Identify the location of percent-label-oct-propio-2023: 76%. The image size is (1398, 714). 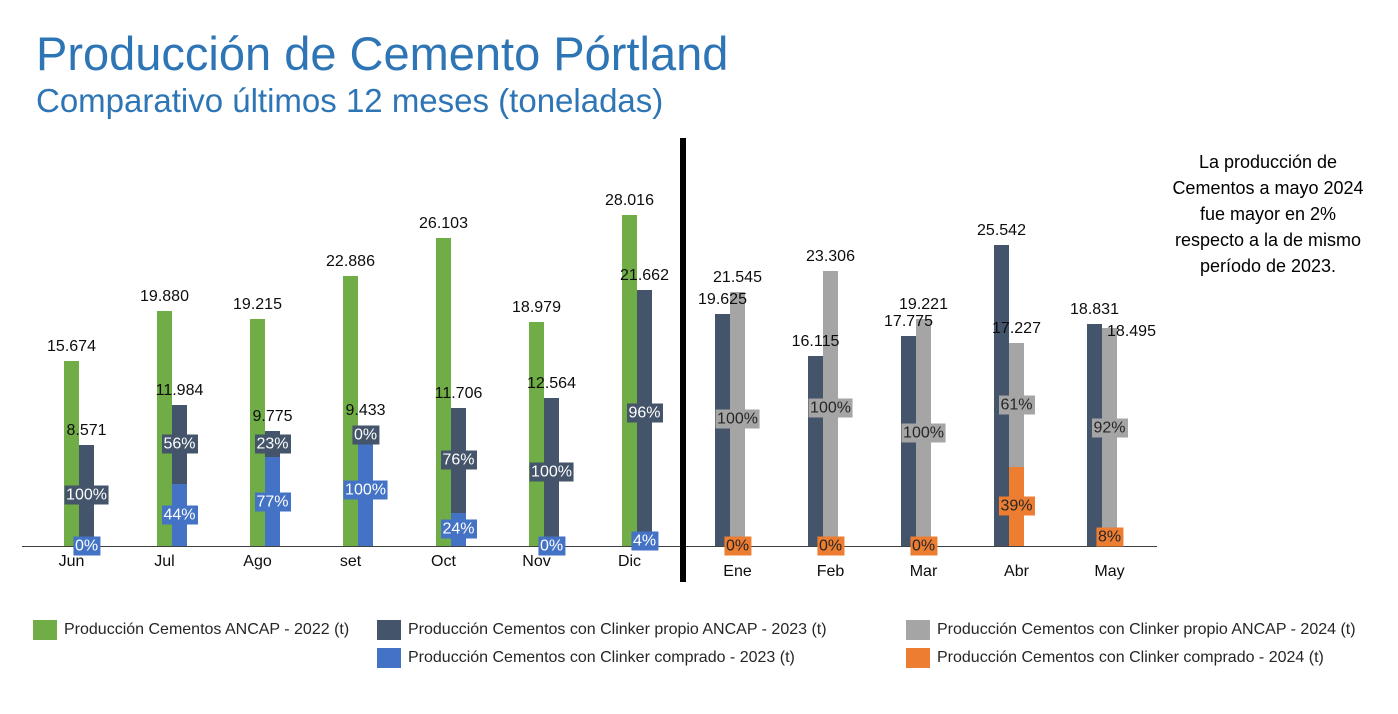
(458, 460).